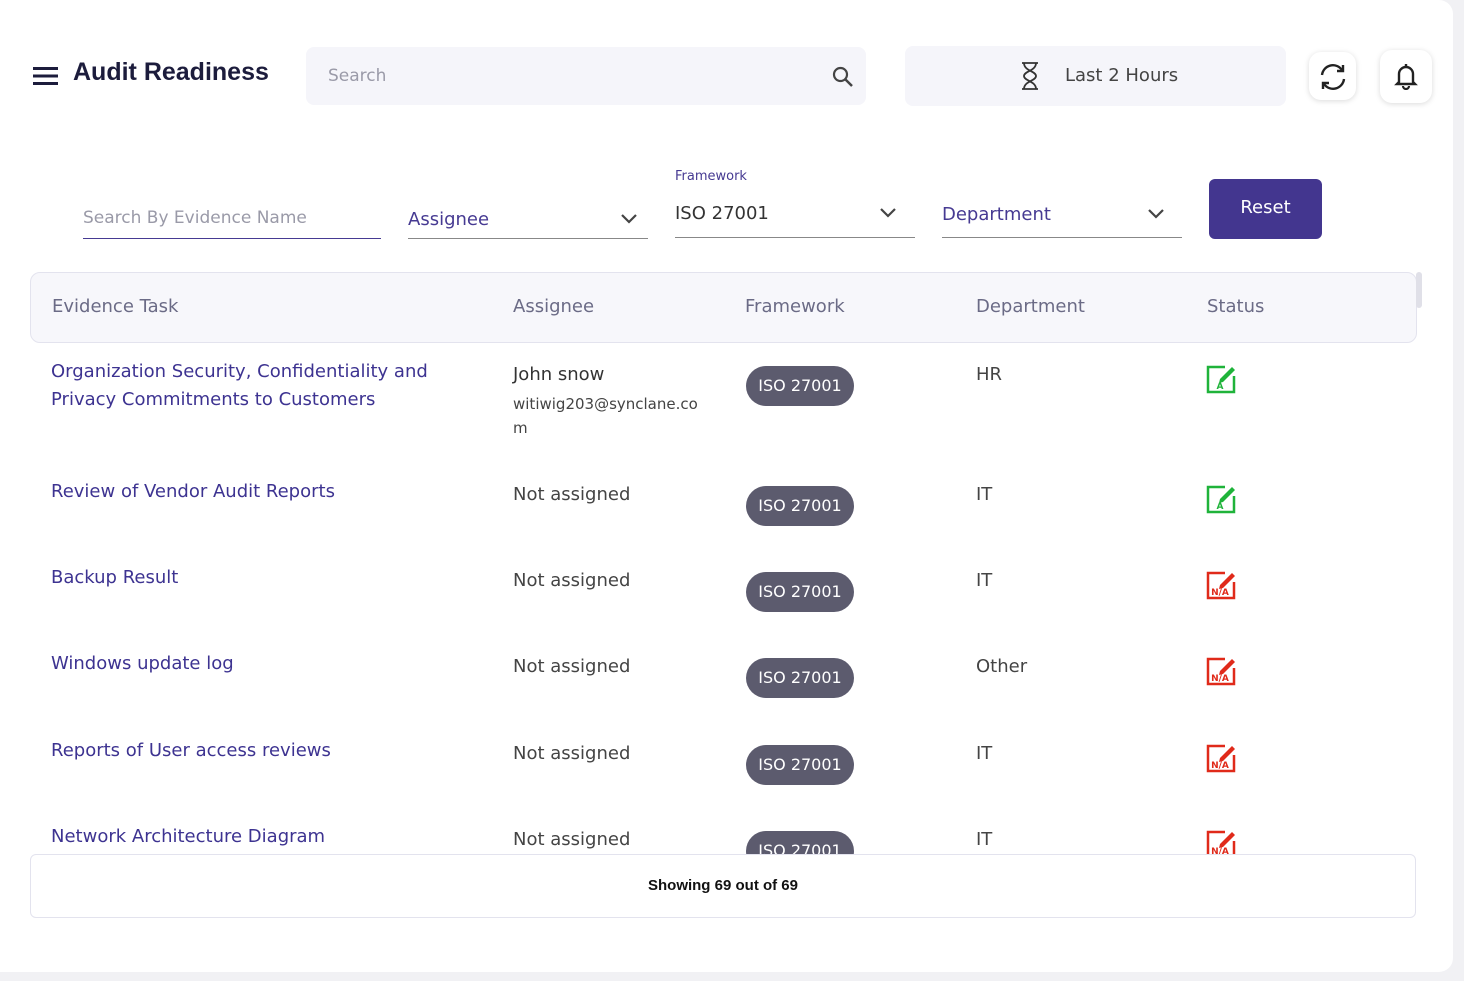  I want to click on column-header: Evidence Task, so click(115, 306).